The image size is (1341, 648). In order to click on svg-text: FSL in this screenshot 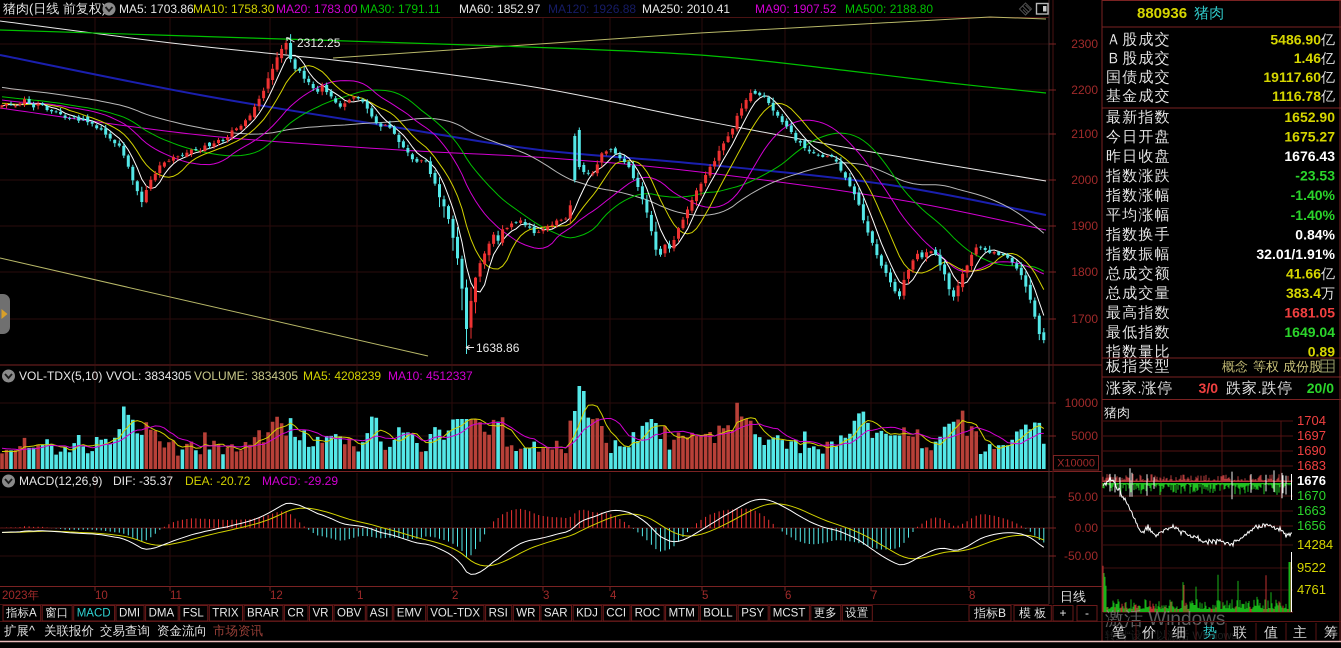, I will do `click(194, 614)`.